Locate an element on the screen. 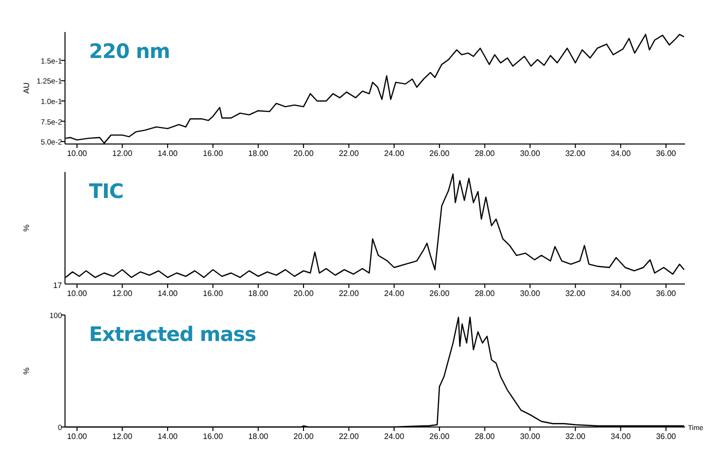  chart-title: Extracted mass is located at coordinates (172, 334).